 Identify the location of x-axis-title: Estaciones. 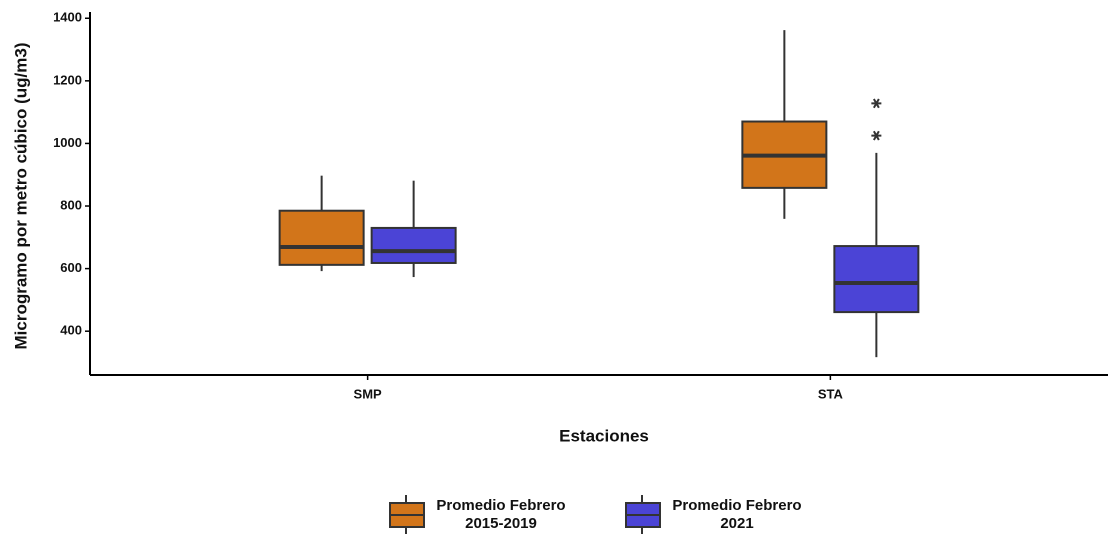
(604, 435).